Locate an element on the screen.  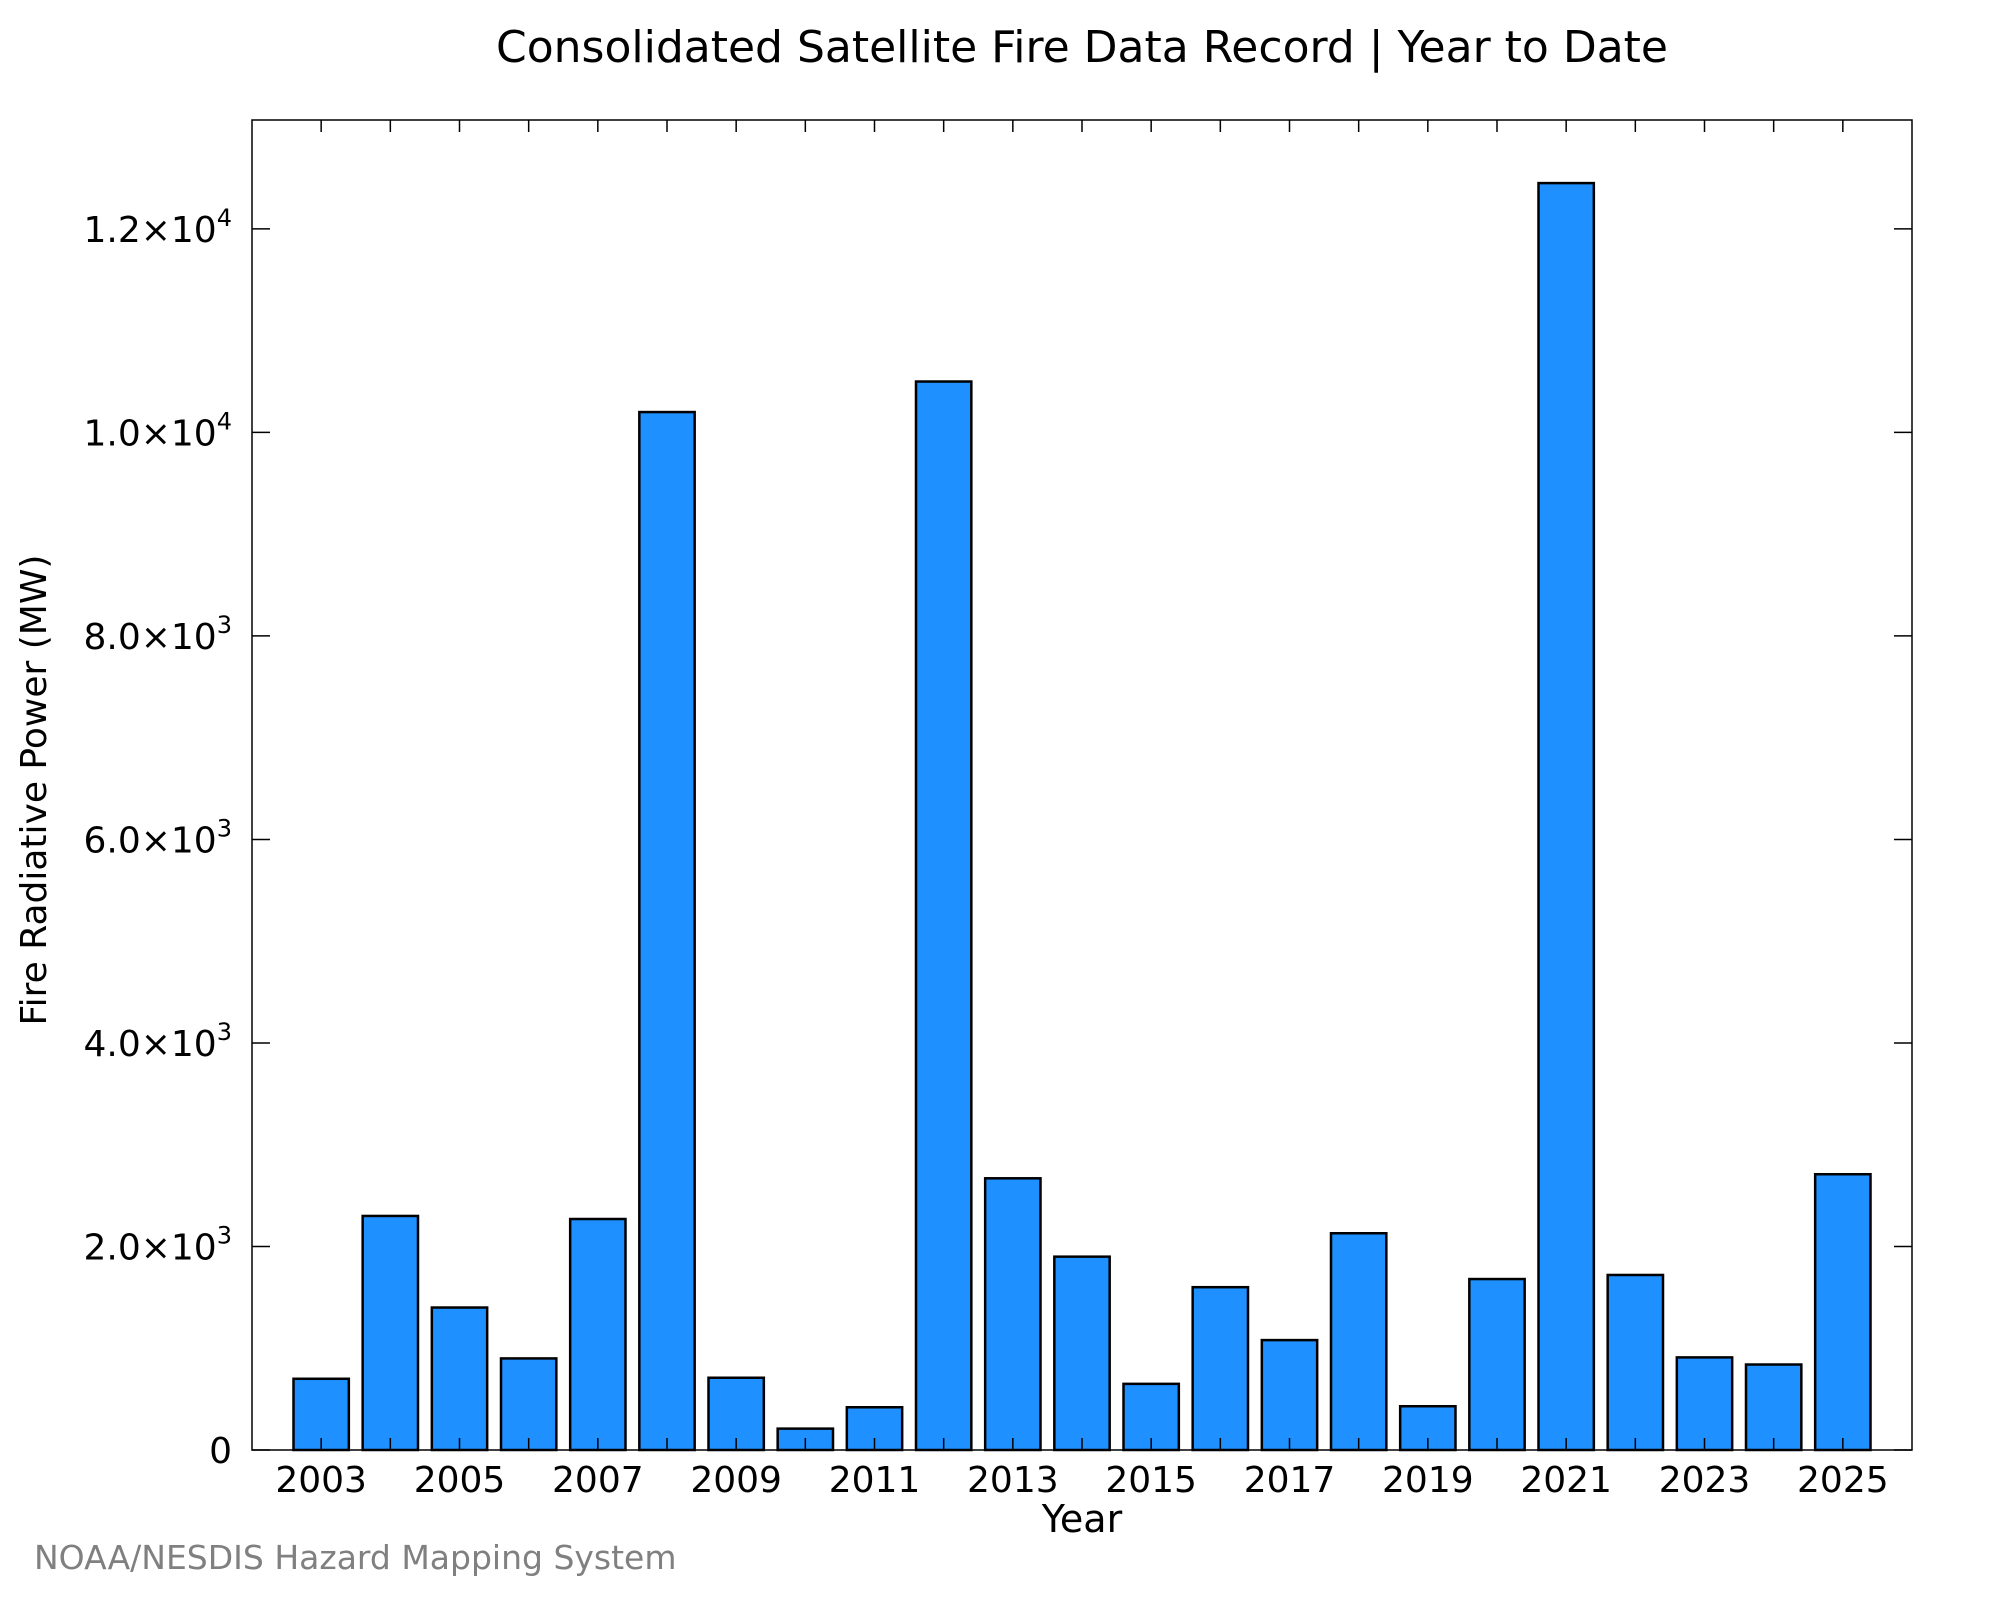
x-tick-label-2005: 2005 is located at coordinates (460, 1480).